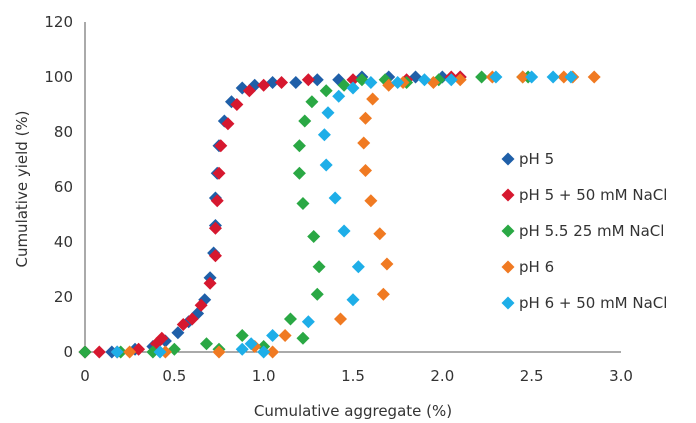  What do you see at coordinates (85, 376) in the screenshot?
I see `x-tick-label: 0` at bounding box center [85, 376].